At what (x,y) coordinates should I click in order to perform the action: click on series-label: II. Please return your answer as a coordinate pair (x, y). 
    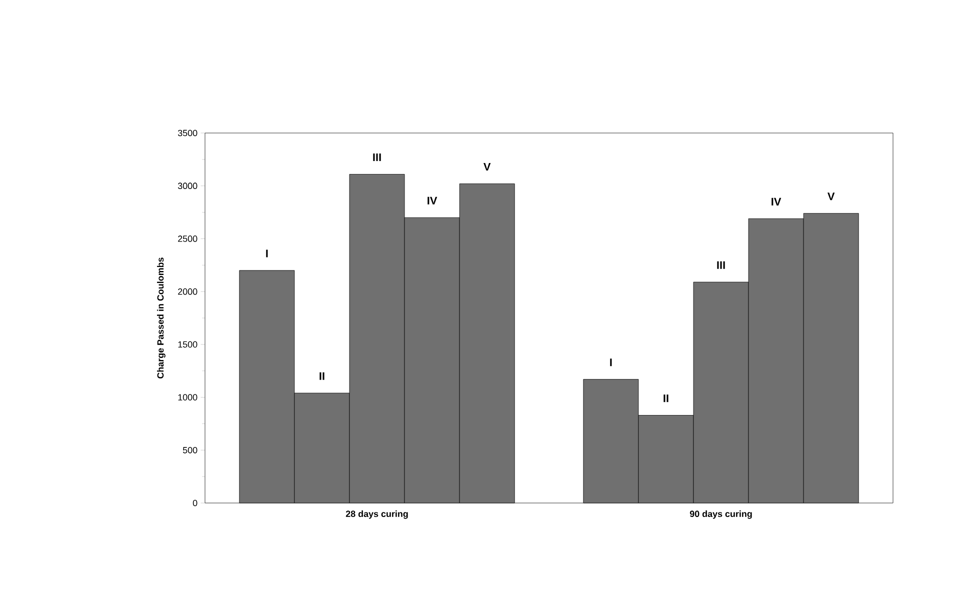
    Looking at the image, I should click on (322, 376).